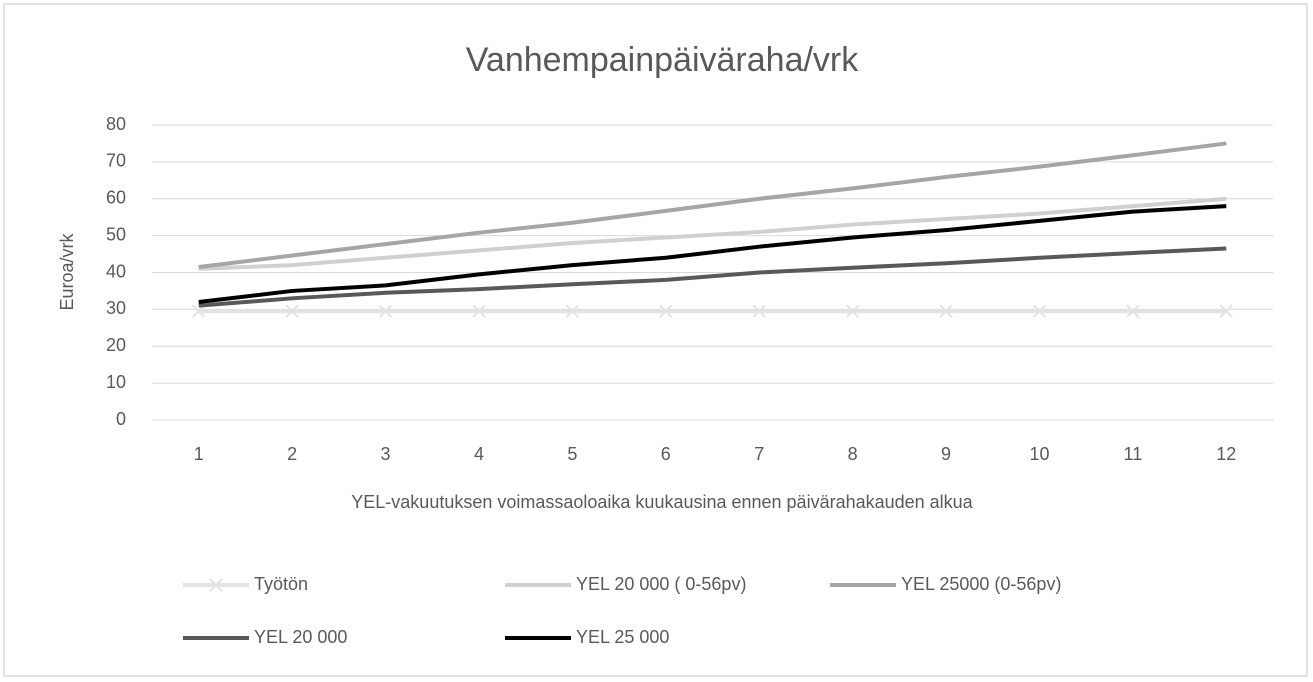 The image size is (1313, 682). What do you see at coordinates (386, 454) in the screenshot?
I see `x-tick-label: 3` at bounding box center [386, 454].